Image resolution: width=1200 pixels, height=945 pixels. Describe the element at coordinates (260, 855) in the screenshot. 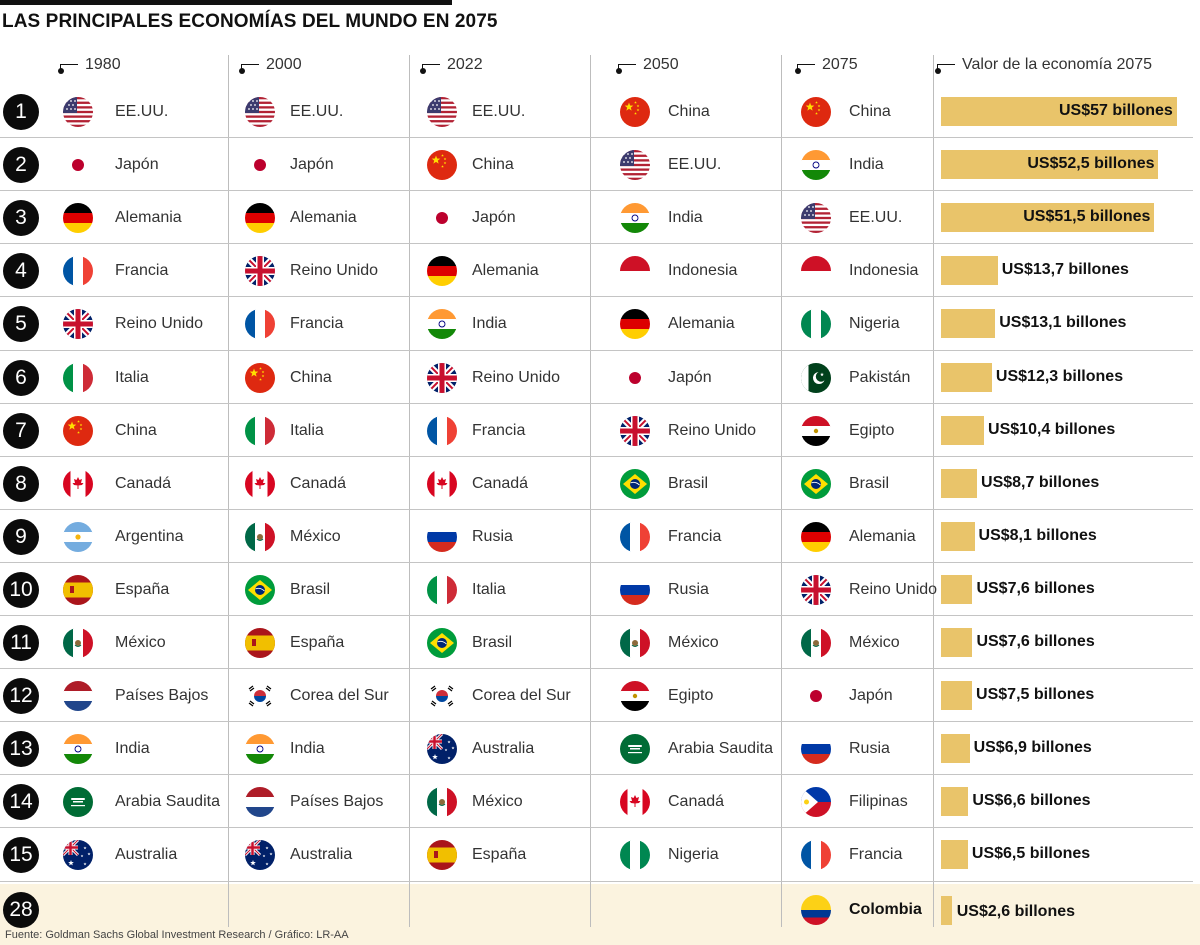

I see `australia-flag-icon` at that location.